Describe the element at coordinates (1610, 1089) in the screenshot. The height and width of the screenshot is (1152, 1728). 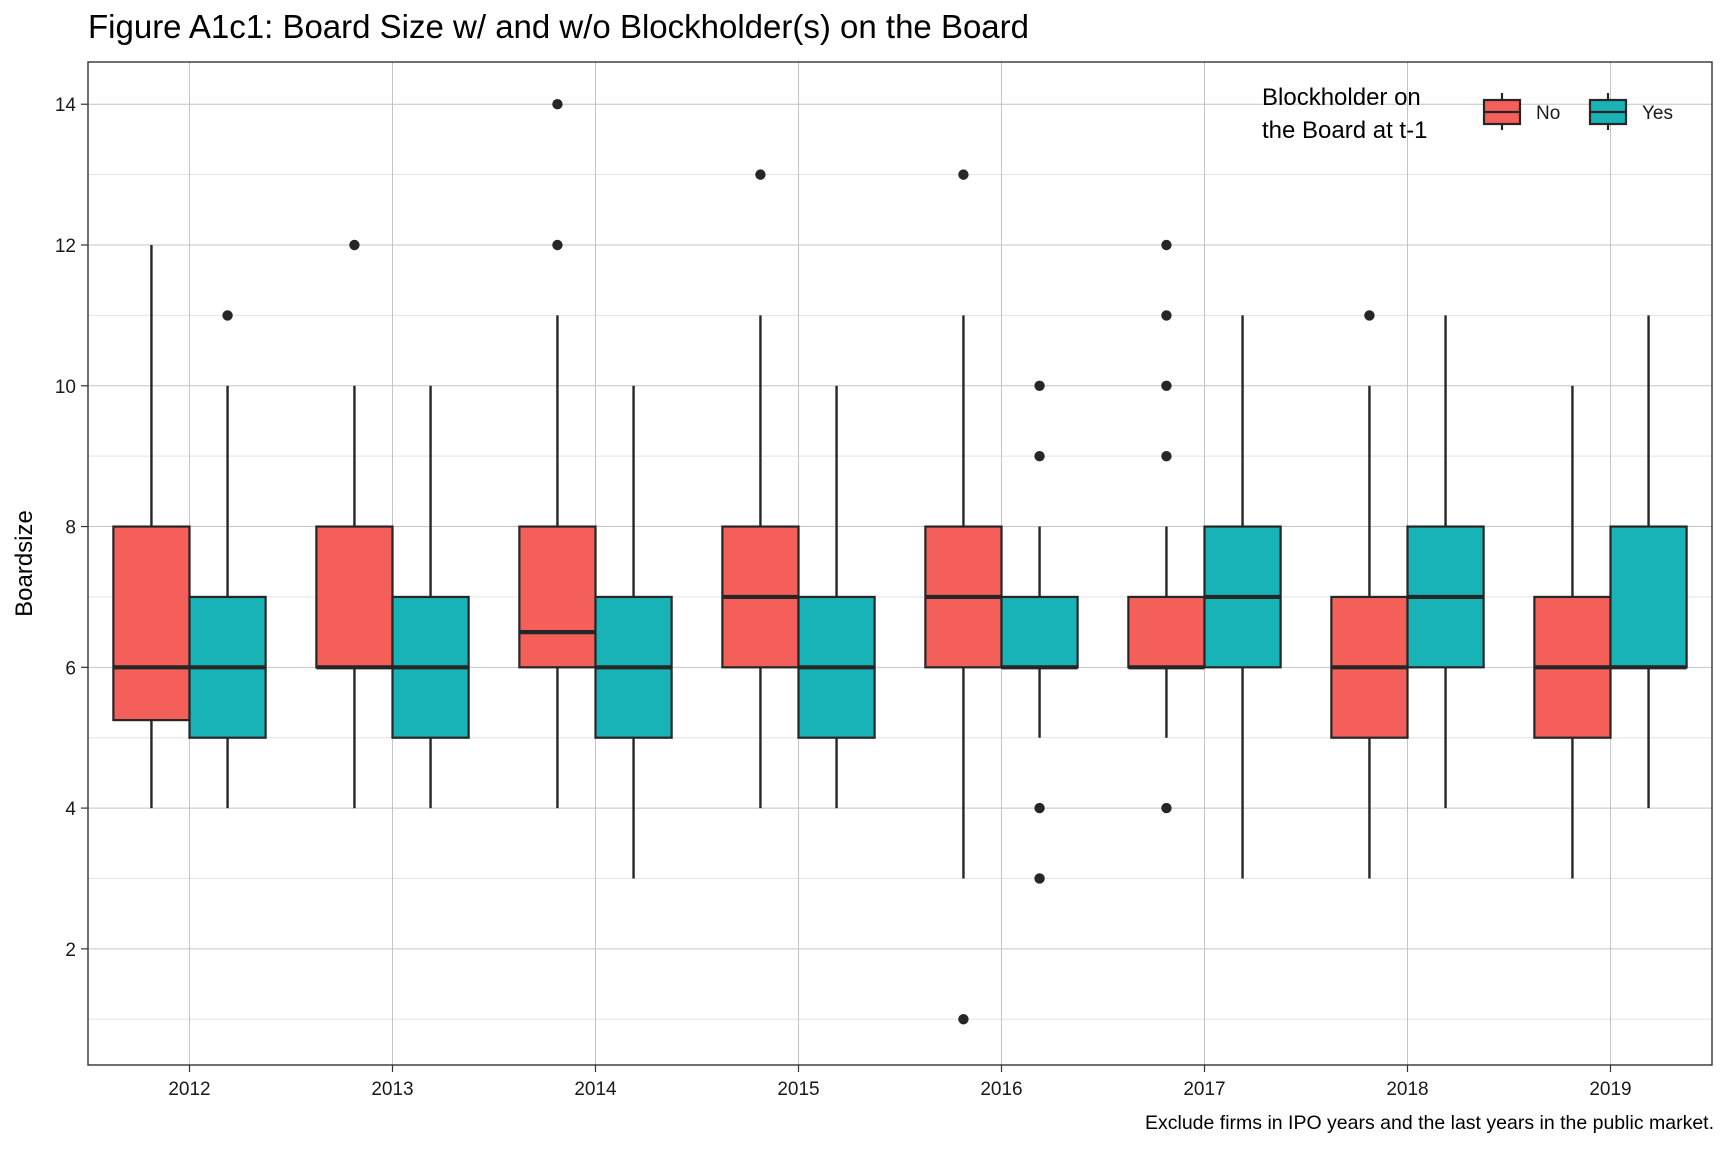
I see `x-tick-label: 2019` at that location.